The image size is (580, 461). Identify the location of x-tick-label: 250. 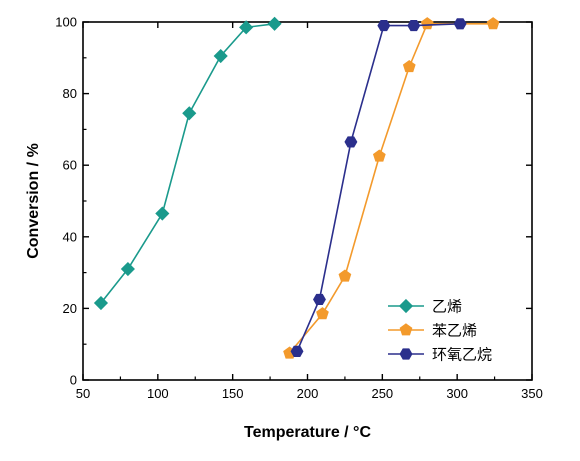
(382, 393).